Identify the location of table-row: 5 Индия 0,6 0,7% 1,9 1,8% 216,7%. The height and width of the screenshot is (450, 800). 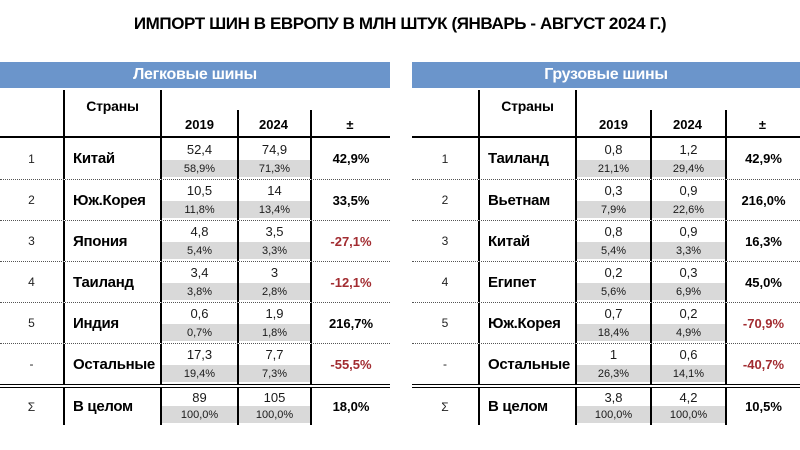
(195, 322).